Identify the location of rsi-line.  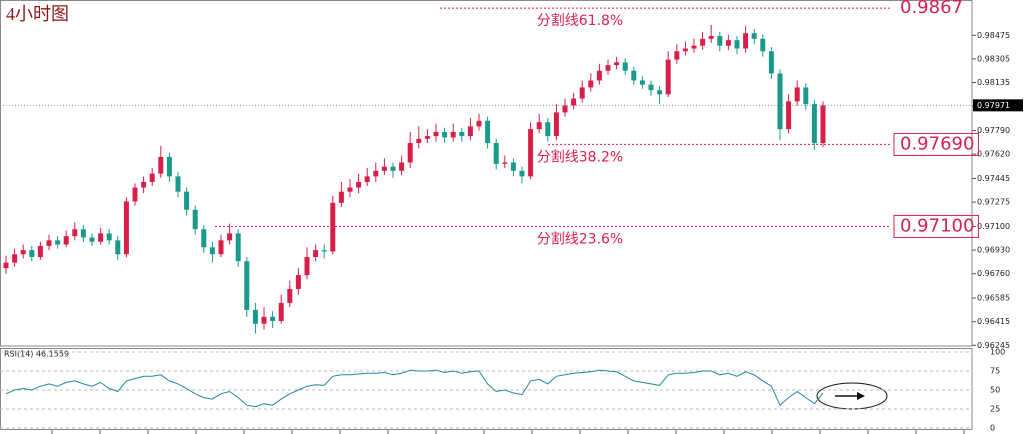
(414, 388).